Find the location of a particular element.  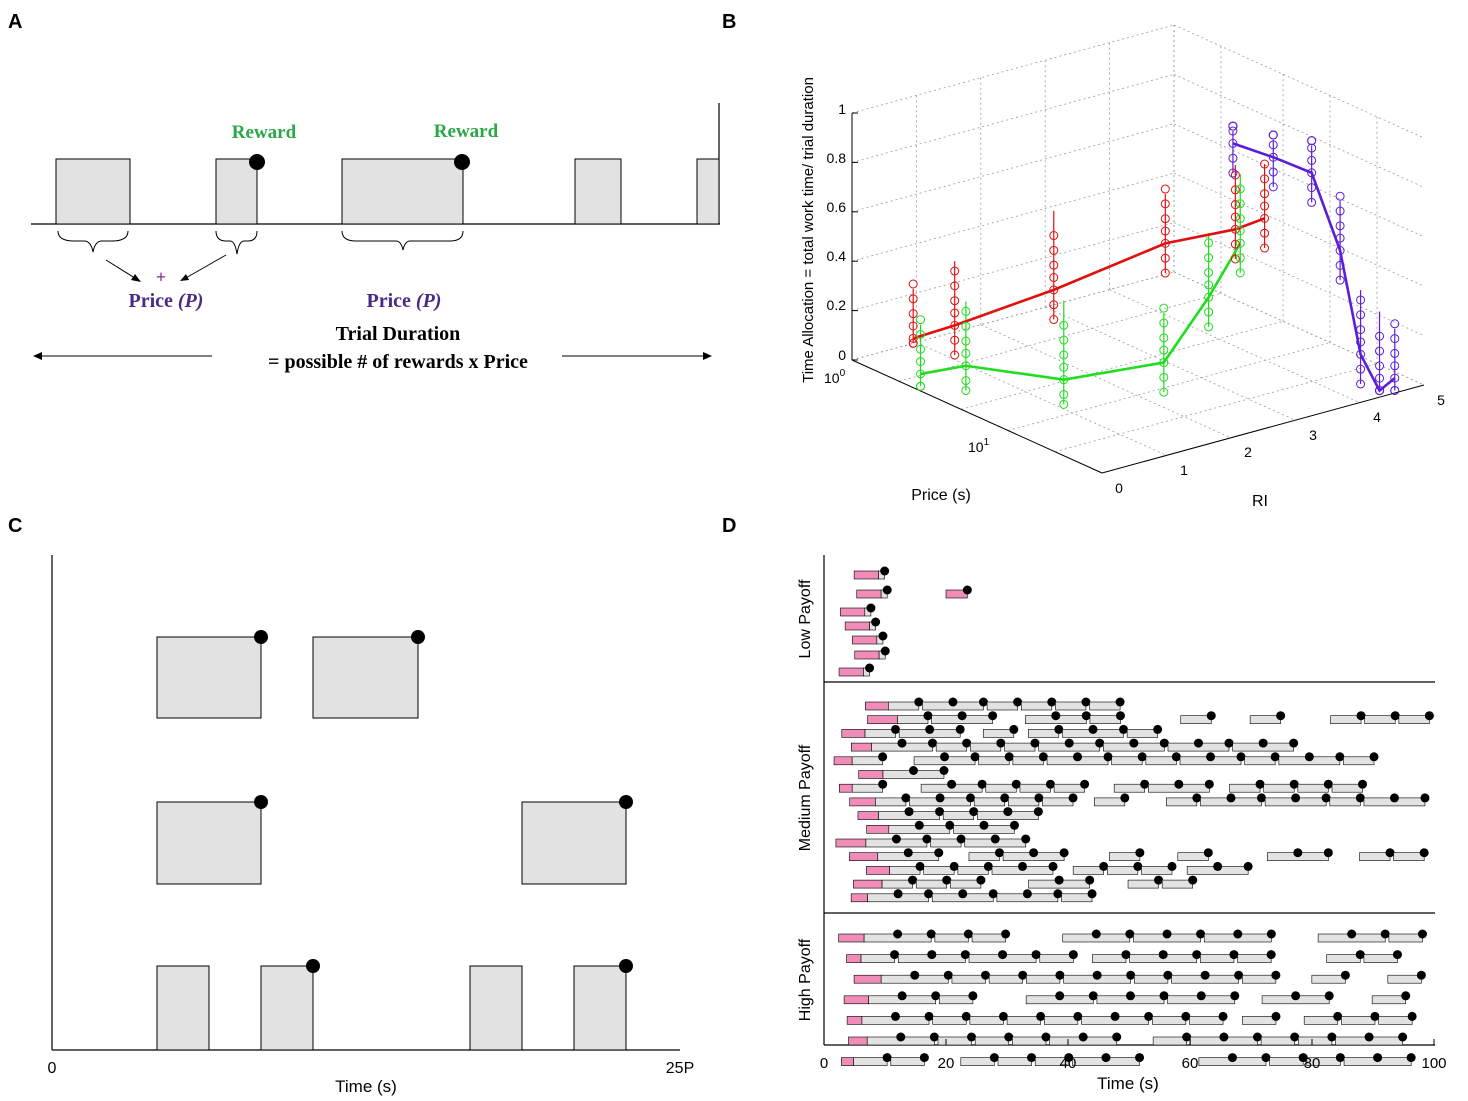

b-z-tick-06: 0.6 is located at coordinates (837, 207).